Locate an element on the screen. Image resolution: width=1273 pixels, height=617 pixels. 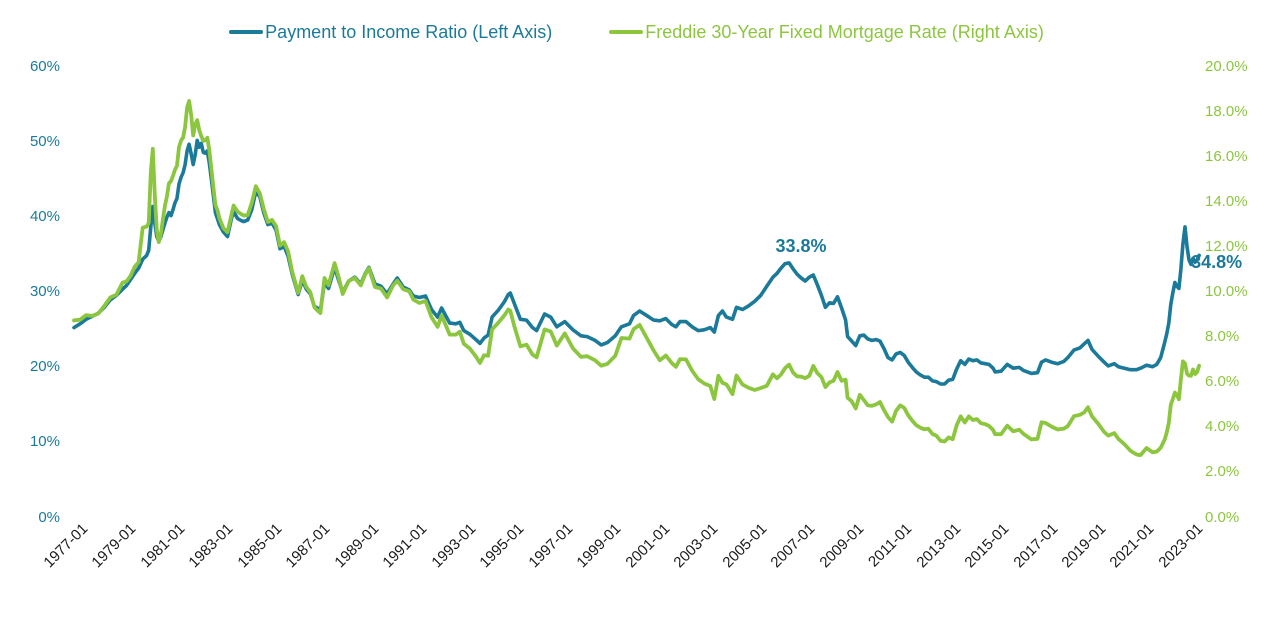
right-axis-tick: 2.0% is located at coordinates (1222, 472).